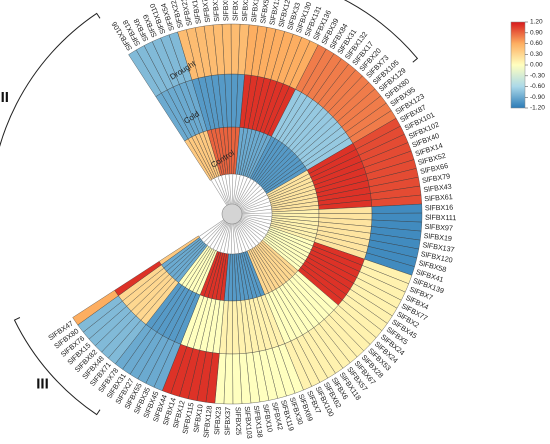 Image resolution: width=550 pixels, height=444 pixels. What do you see at coordinates (258, 421) in the screenshot?
I see `gene-label: SlFBX138` at bounding box center [258, 421].